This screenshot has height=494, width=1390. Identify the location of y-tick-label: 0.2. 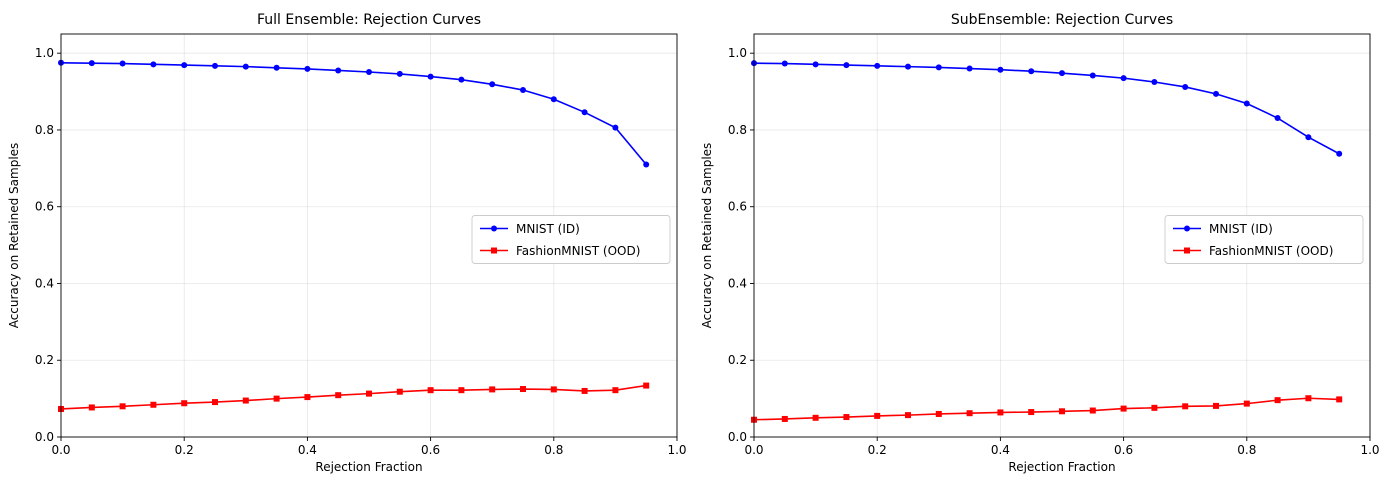
(737, 360).